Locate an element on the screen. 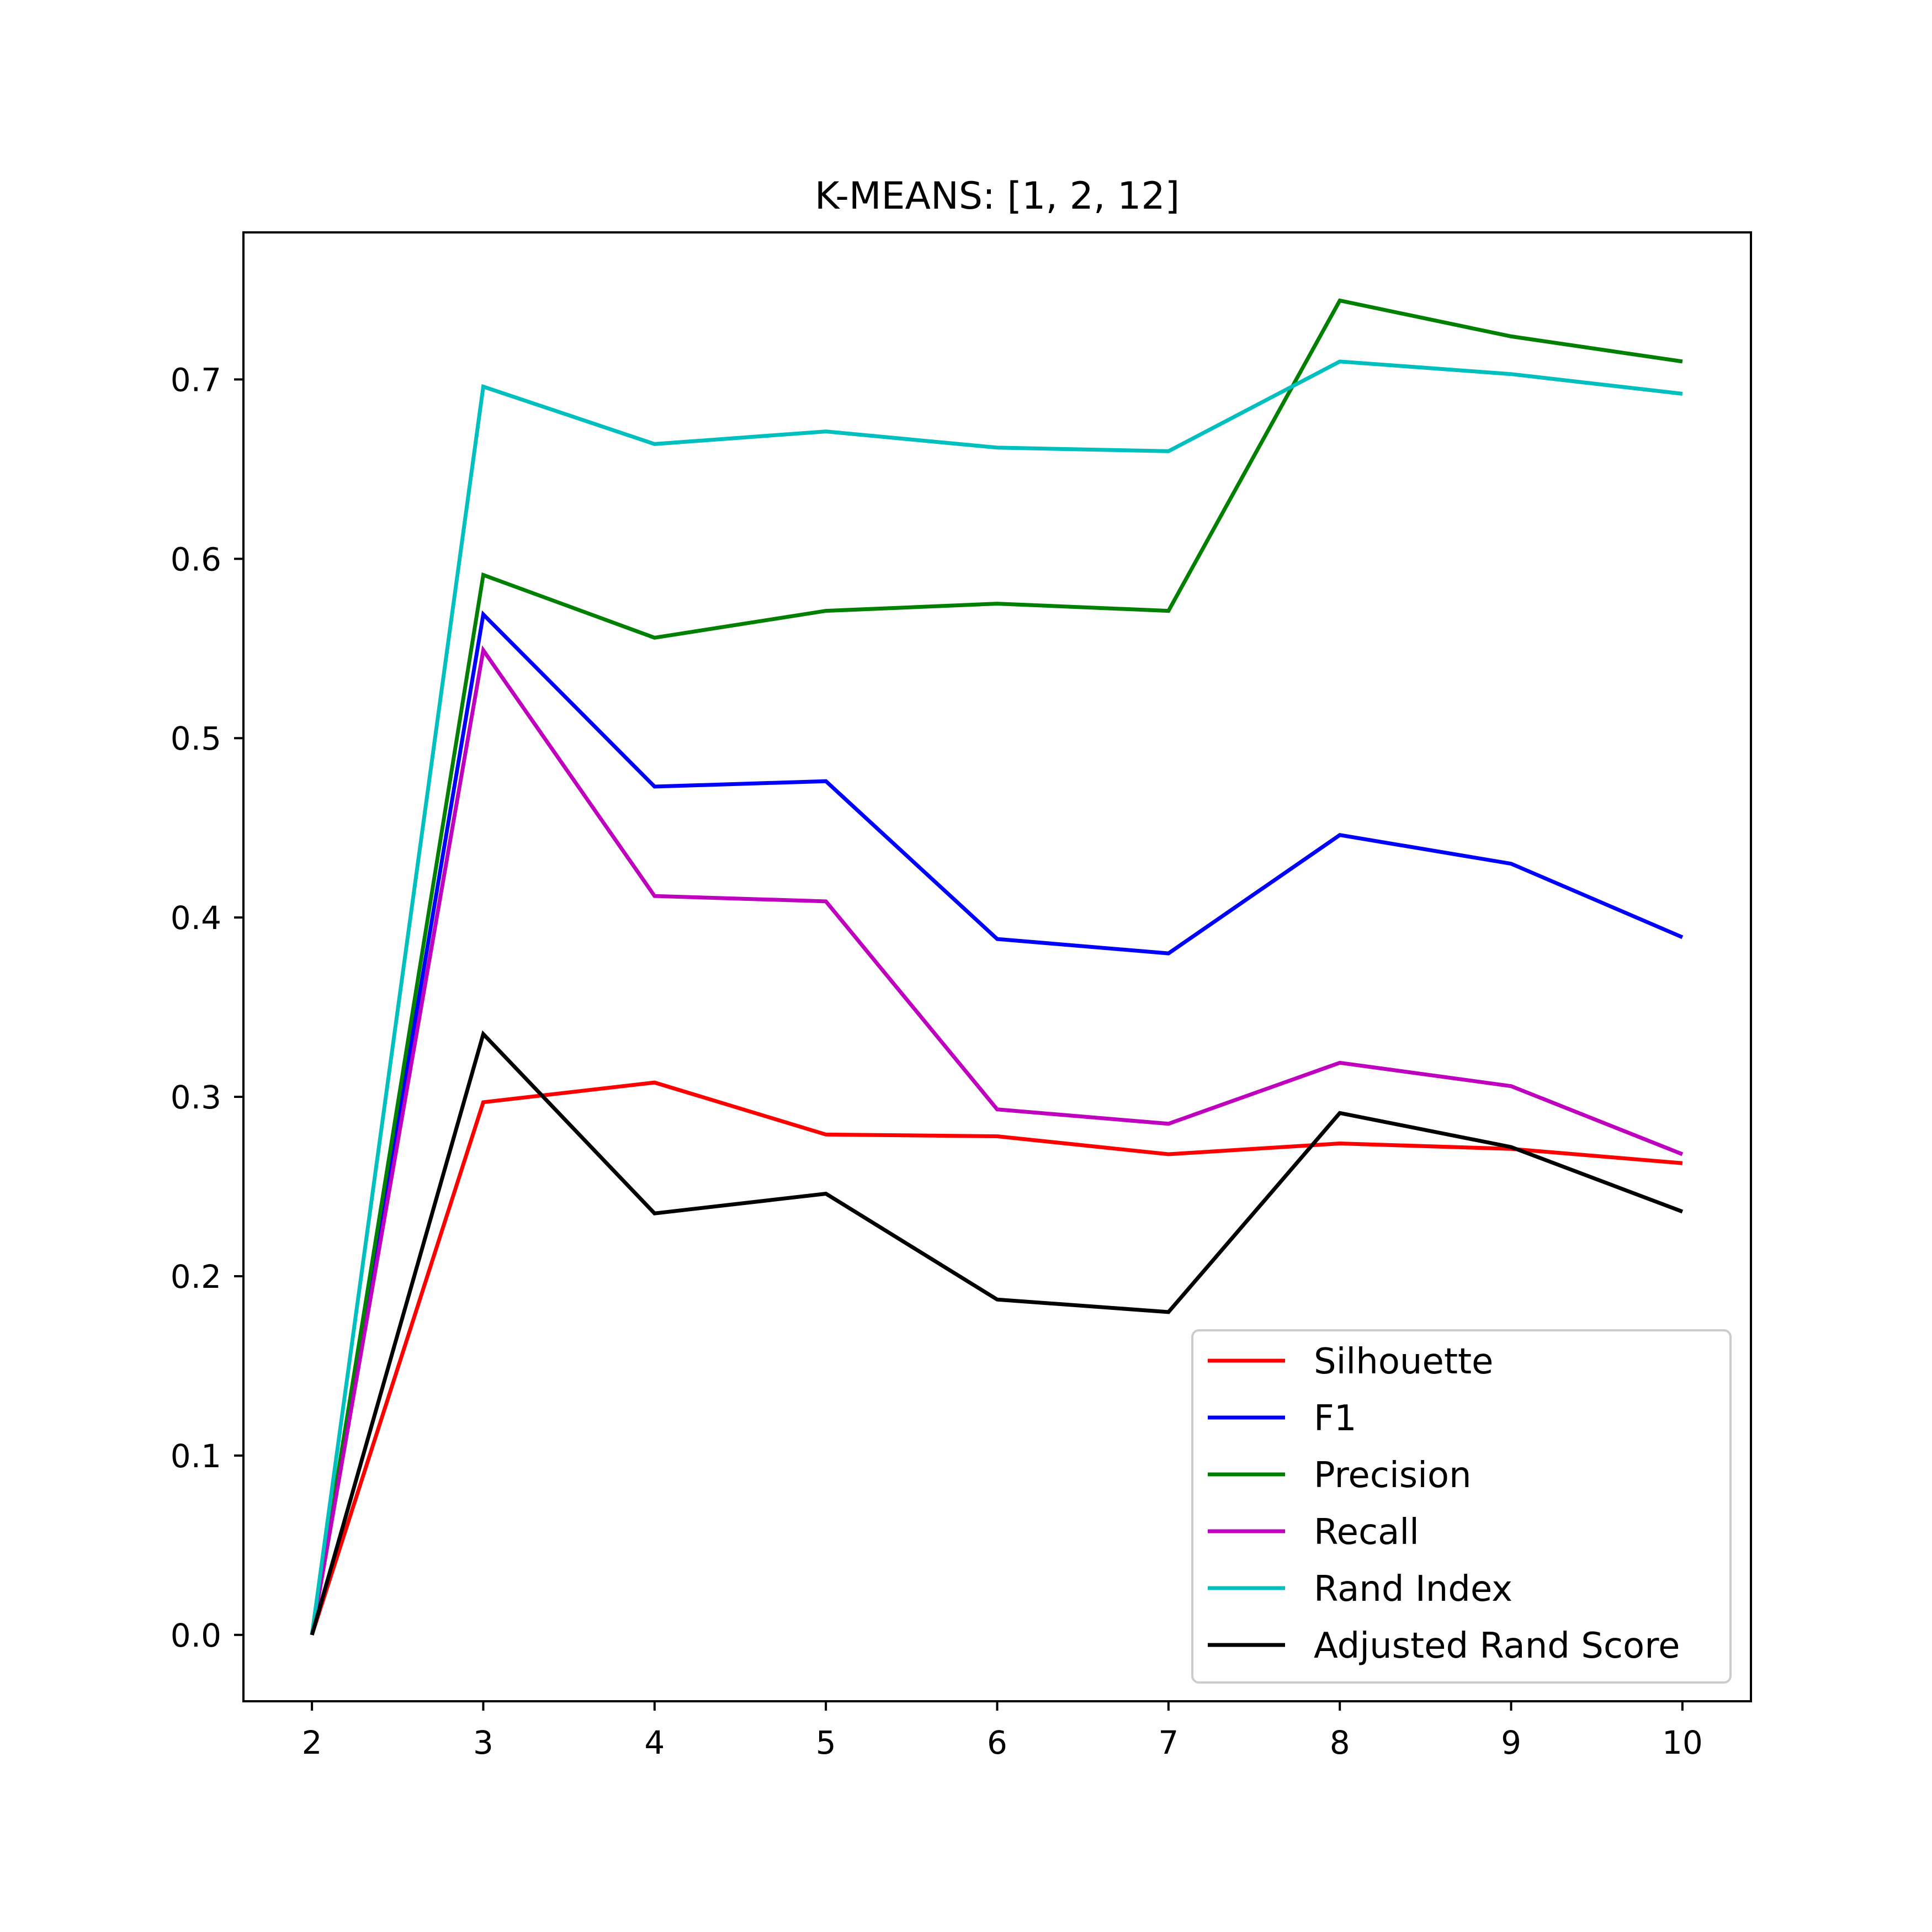  legend-box is located at coordinates (1462, 1507).